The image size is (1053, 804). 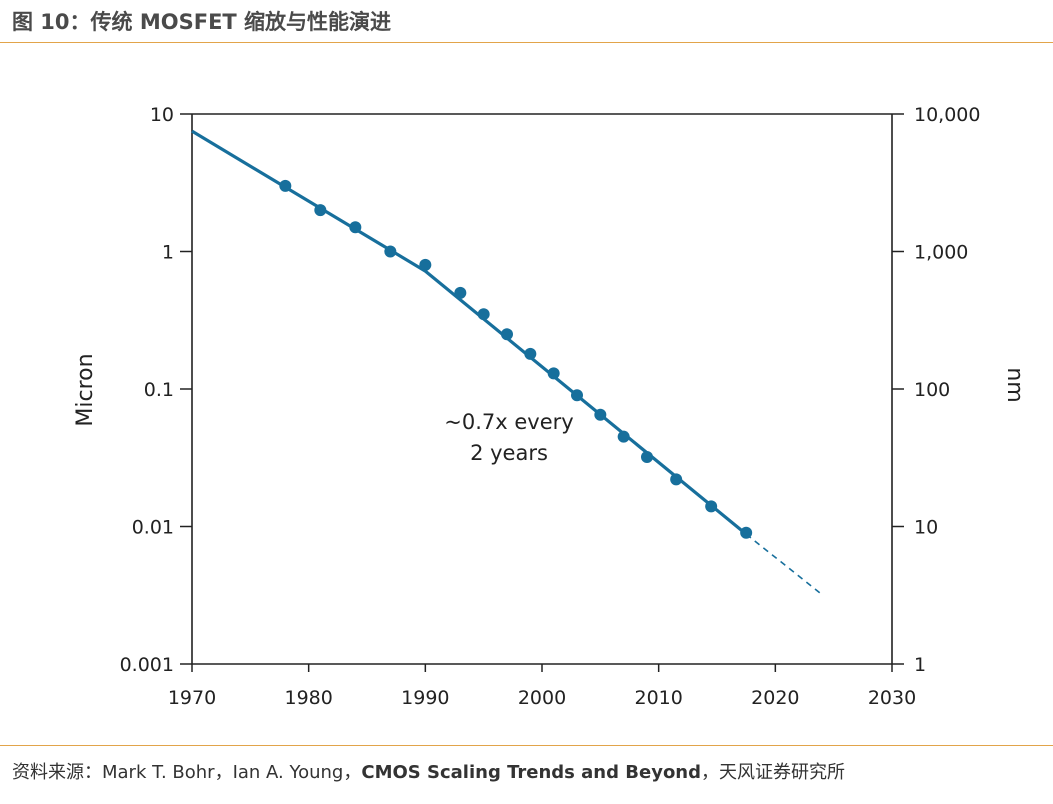 I want to click on y-tick-label-left: 10, so click(x=162, y=115).